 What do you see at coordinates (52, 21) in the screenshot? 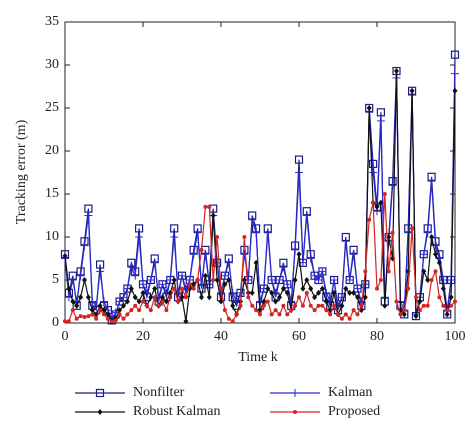
I see `y-tick-label: 35` at bounding box center [52, 21].